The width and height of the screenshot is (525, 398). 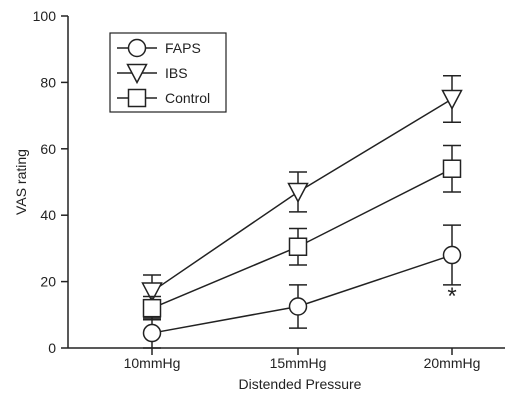 I want to click on x-tick-label: 10mmHg, so click(x=152, y=363).